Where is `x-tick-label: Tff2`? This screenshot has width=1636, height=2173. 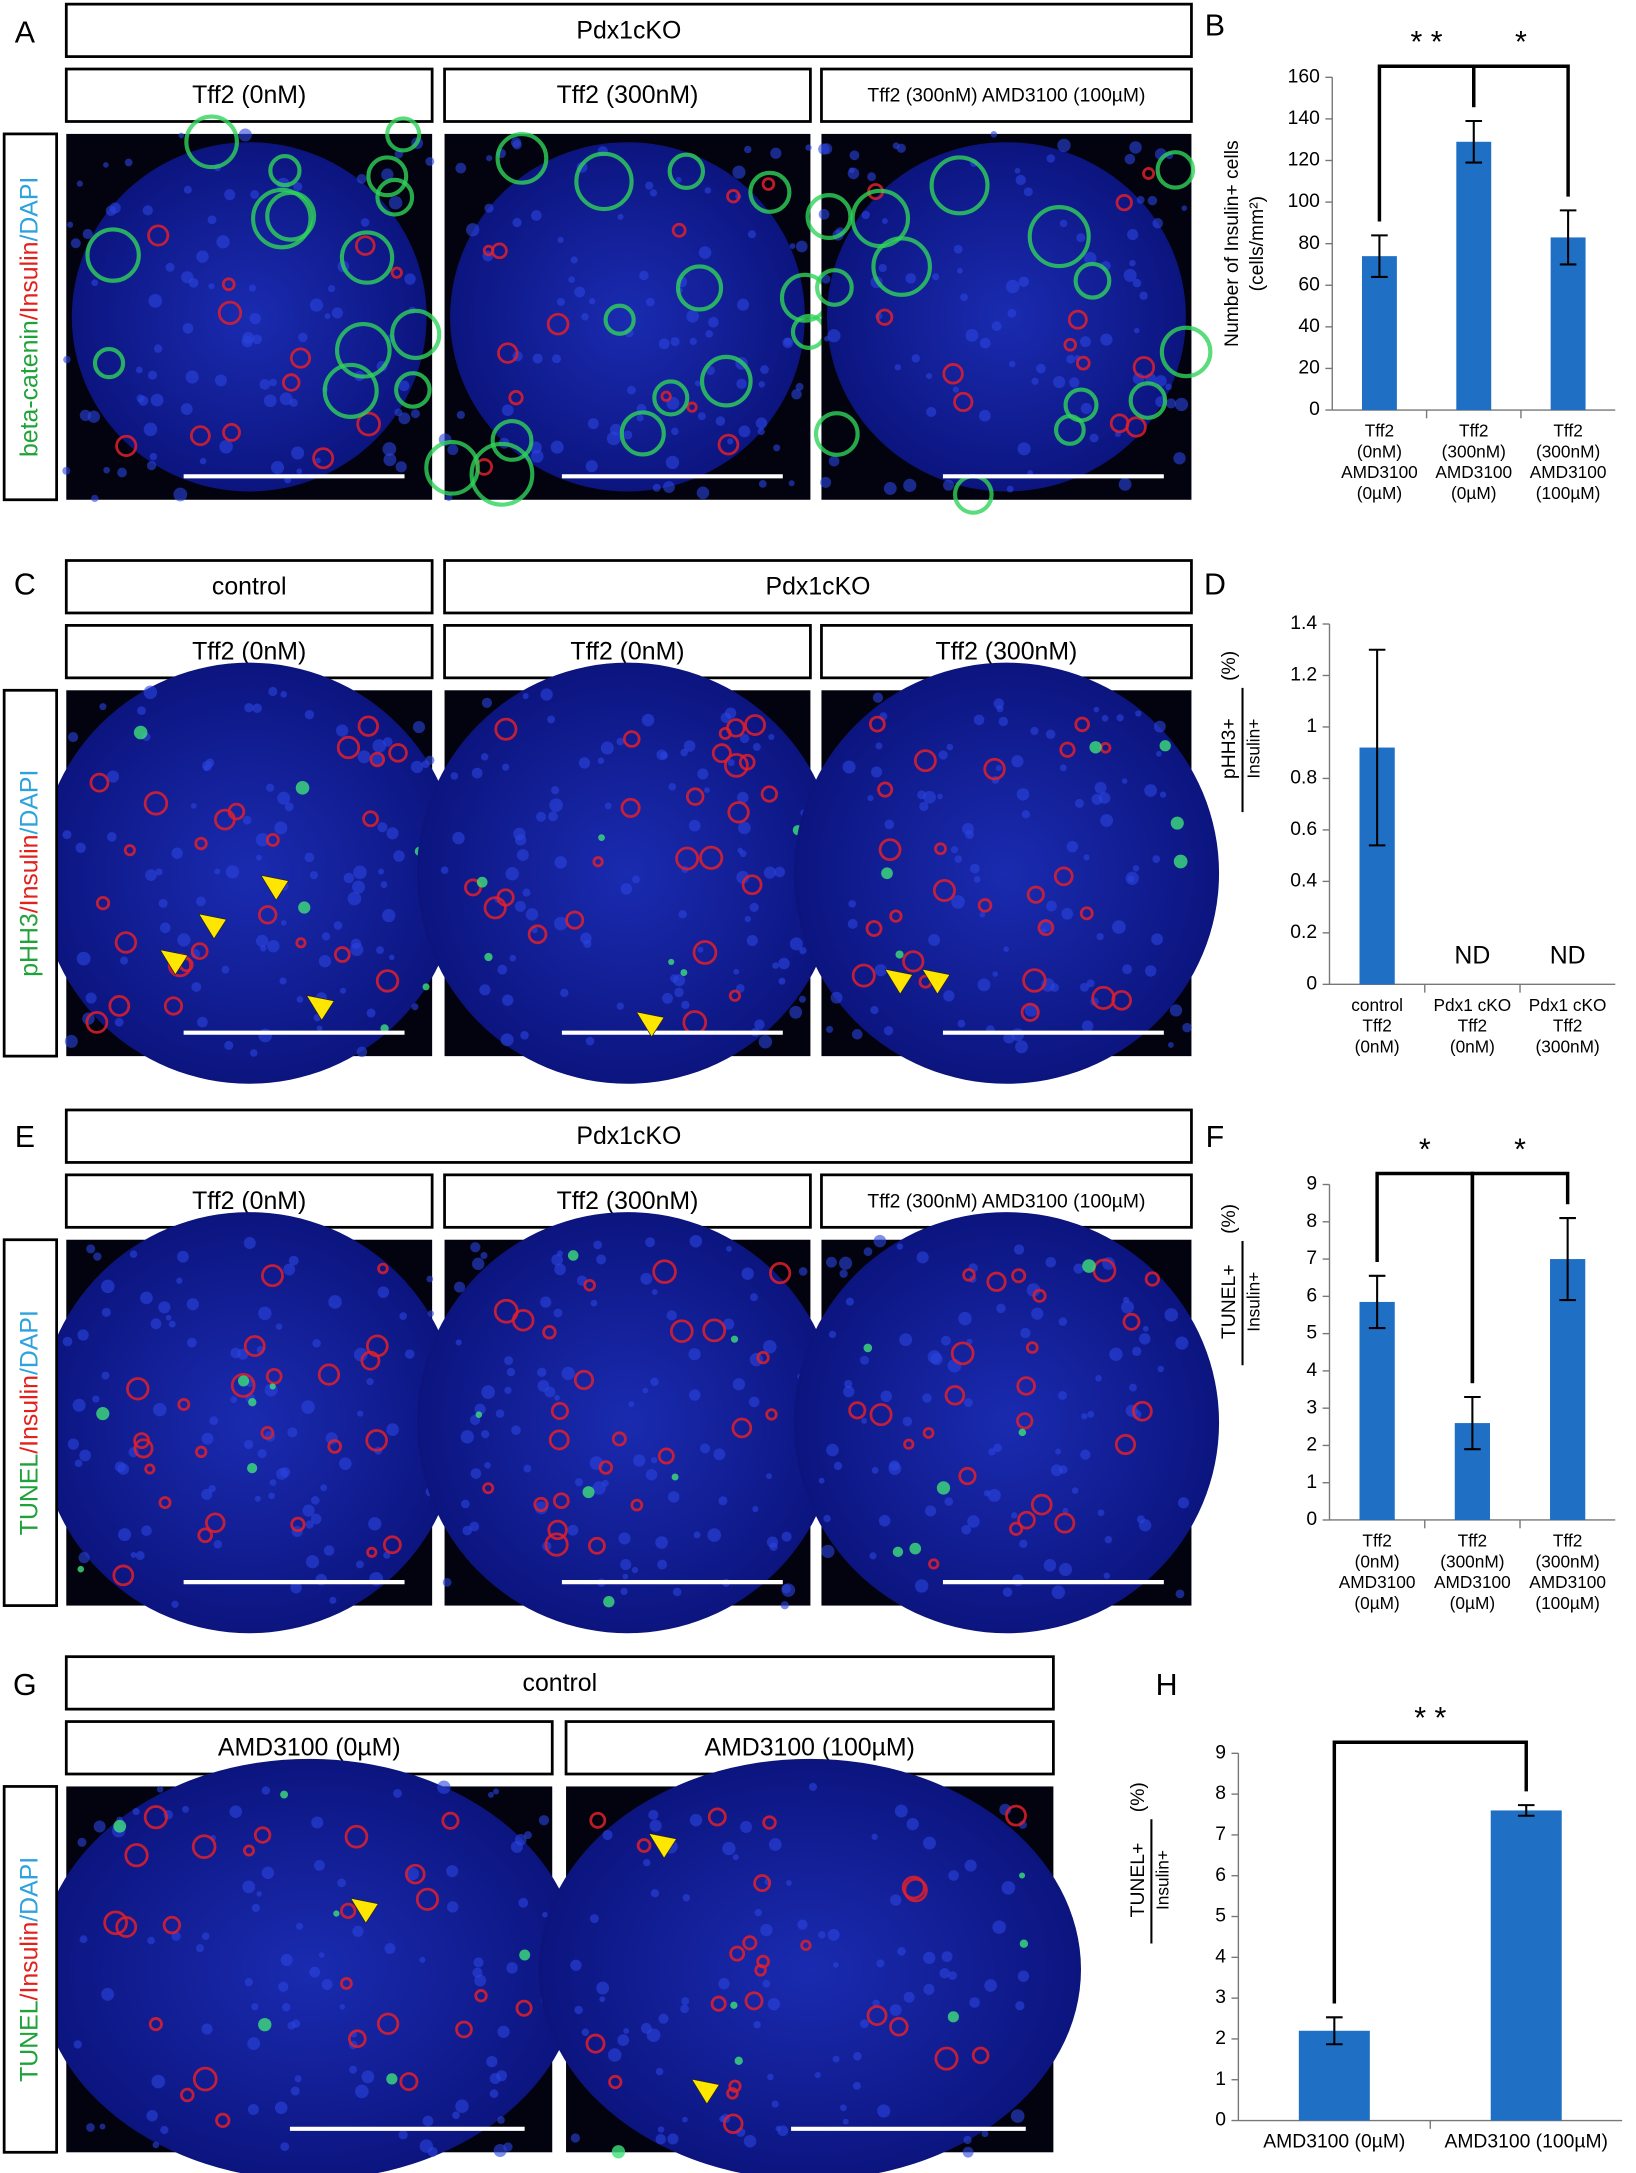
x-tick-label: Tff2 is located at coordinates (1567, 1541).